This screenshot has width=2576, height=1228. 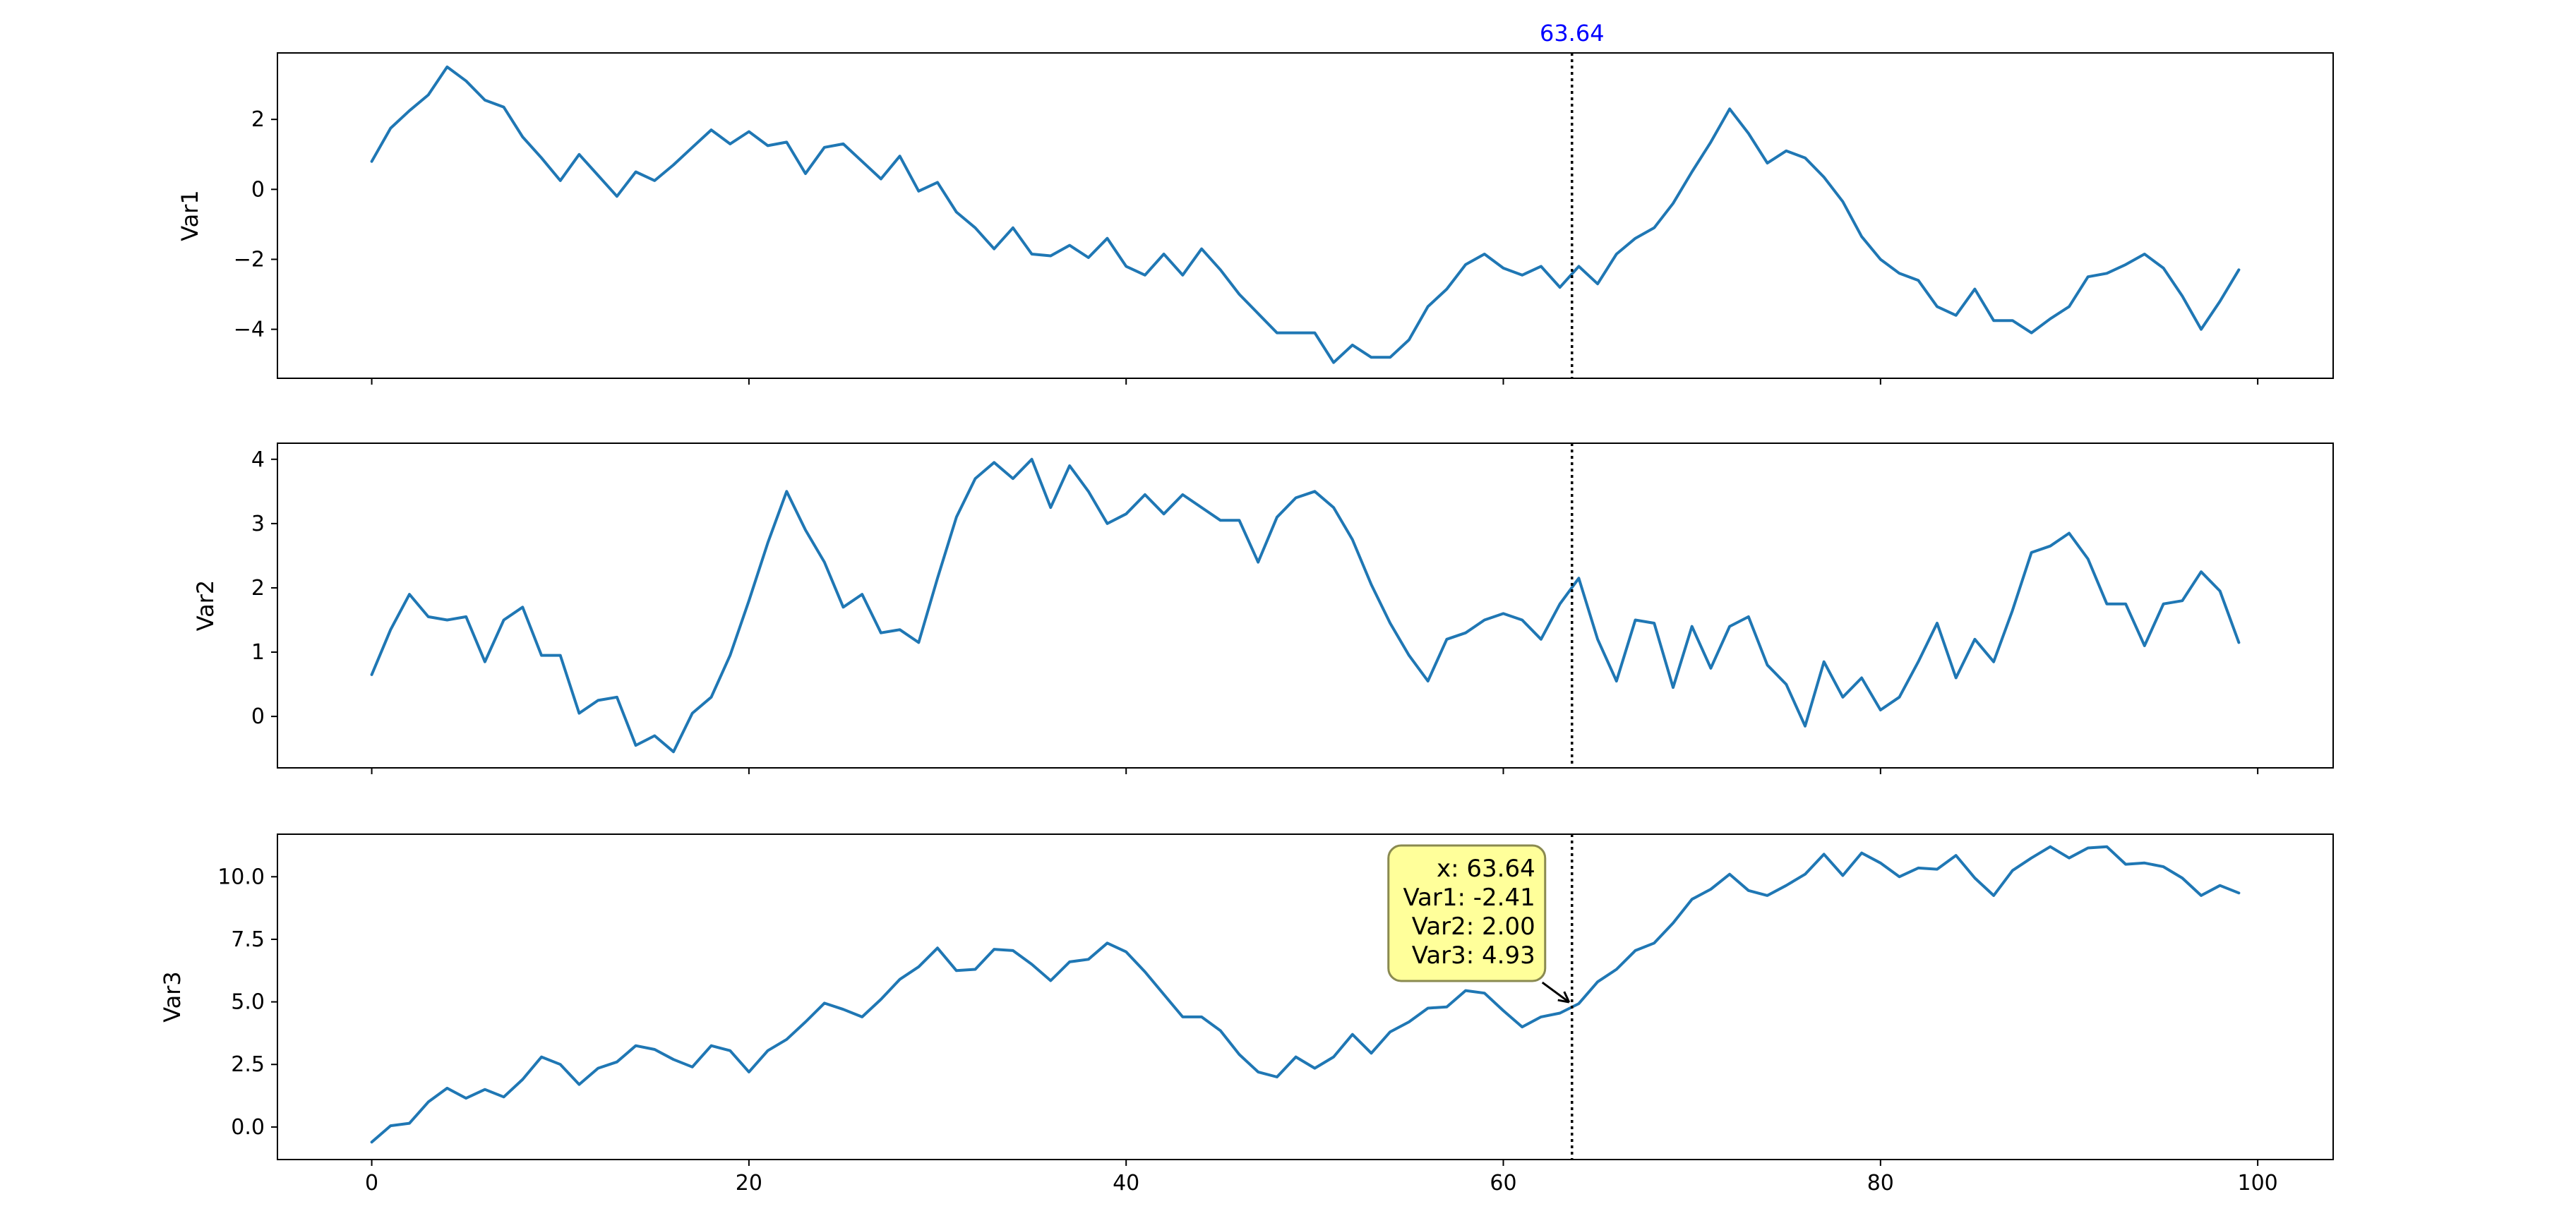 What do you see at coordinates (258, 524) in the screenshot?
I see `y-tick-label: 3` at bounding box center [258, 524].